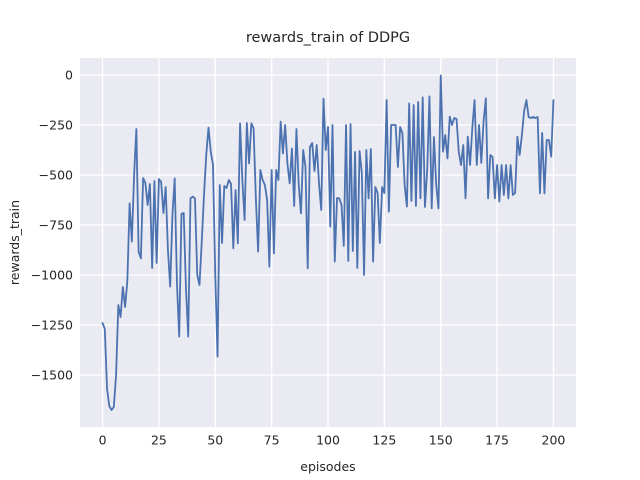  What do you see at coordinates (328, 38) in the screenshot?
I see `chart-title: rewards_train of DDPG` at bounding box center [328, 38].